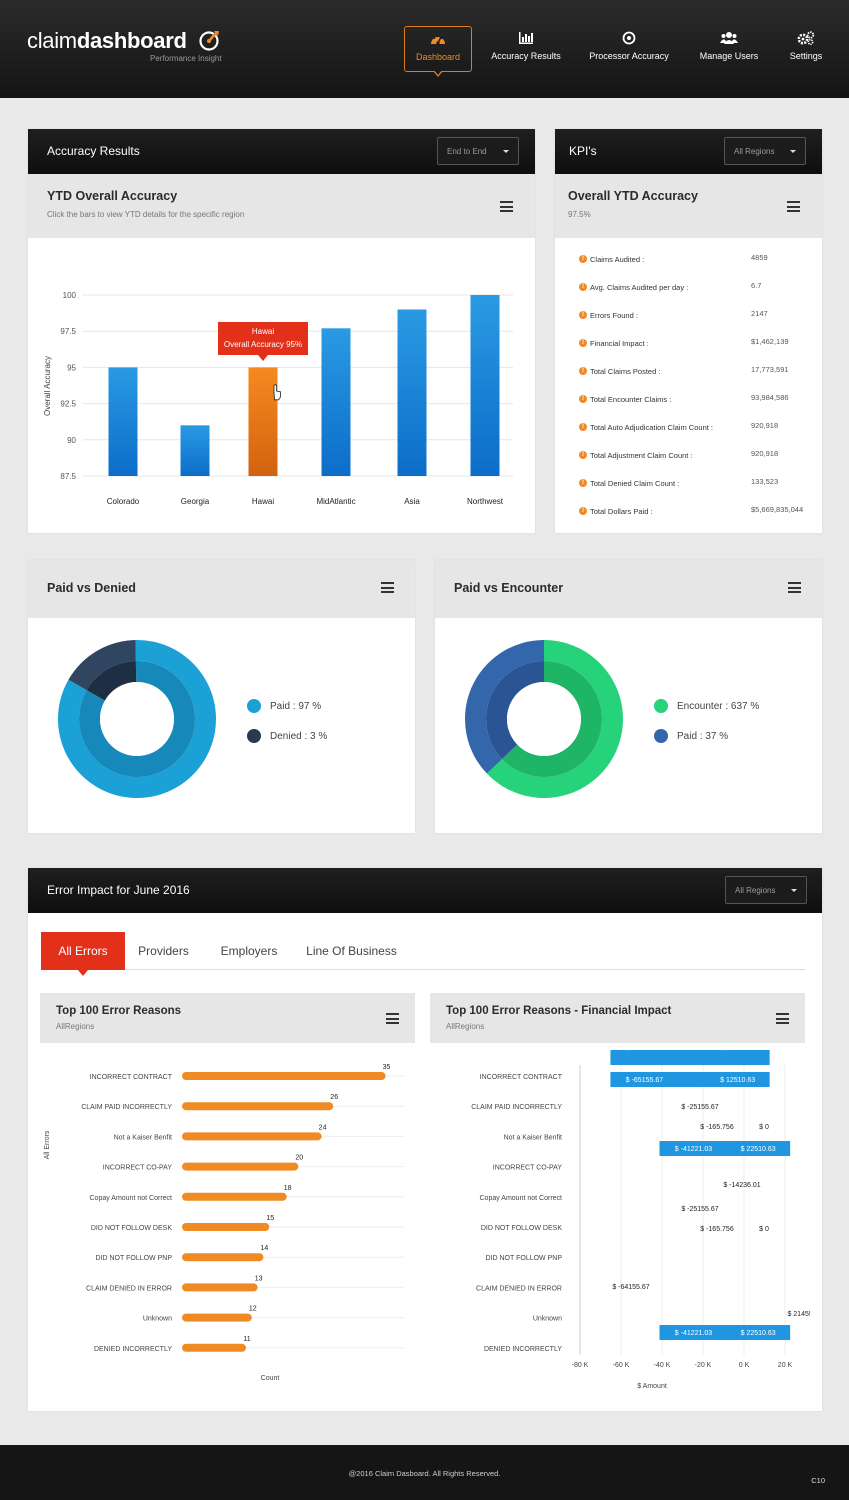  Describe the element at coordinates (221, 589) in the screenshot. I see `paid-vs-denied-header: Paid vs Denied` at that location.